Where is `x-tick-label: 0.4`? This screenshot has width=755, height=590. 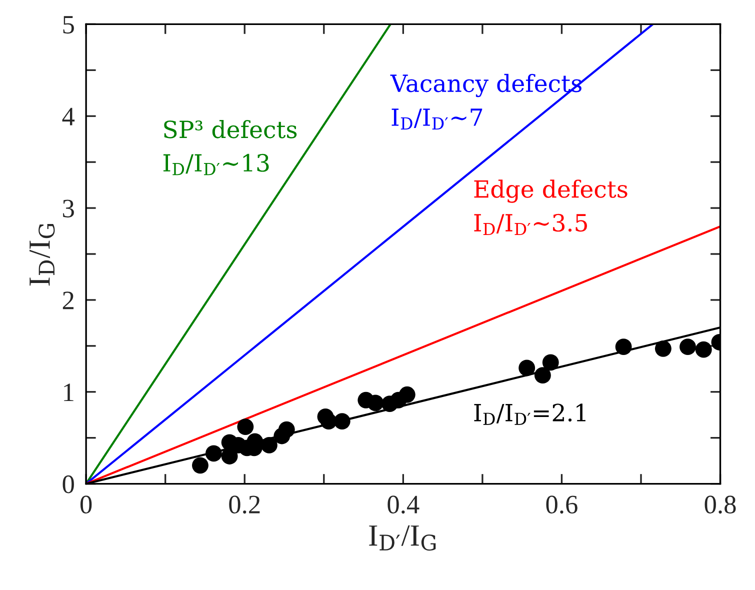 x-tick-label: 0.4 is located at coordinates (404, 505).